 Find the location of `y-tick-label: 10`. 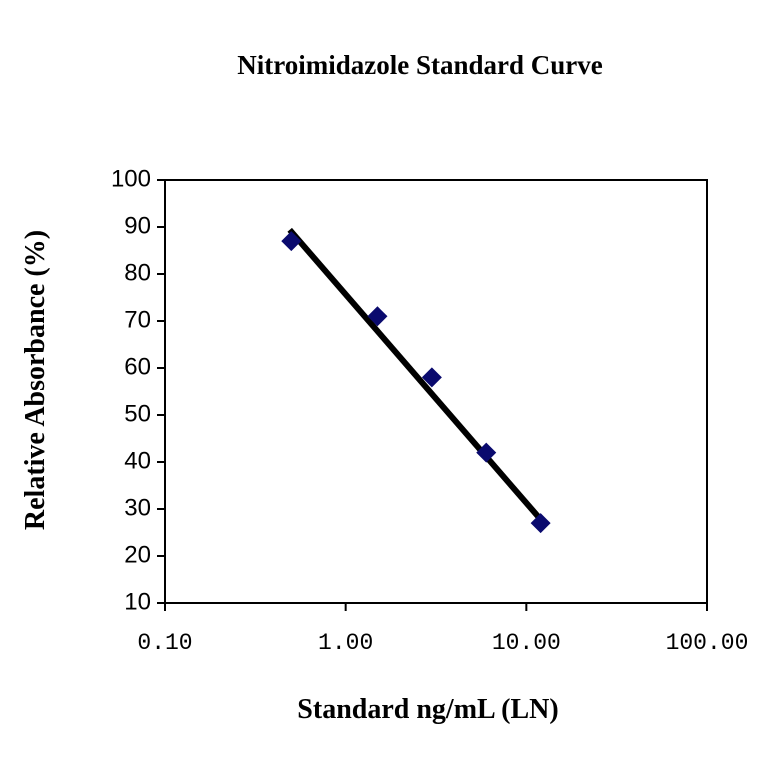

y-tick-label: 10 is located at coordinates (137, 601).